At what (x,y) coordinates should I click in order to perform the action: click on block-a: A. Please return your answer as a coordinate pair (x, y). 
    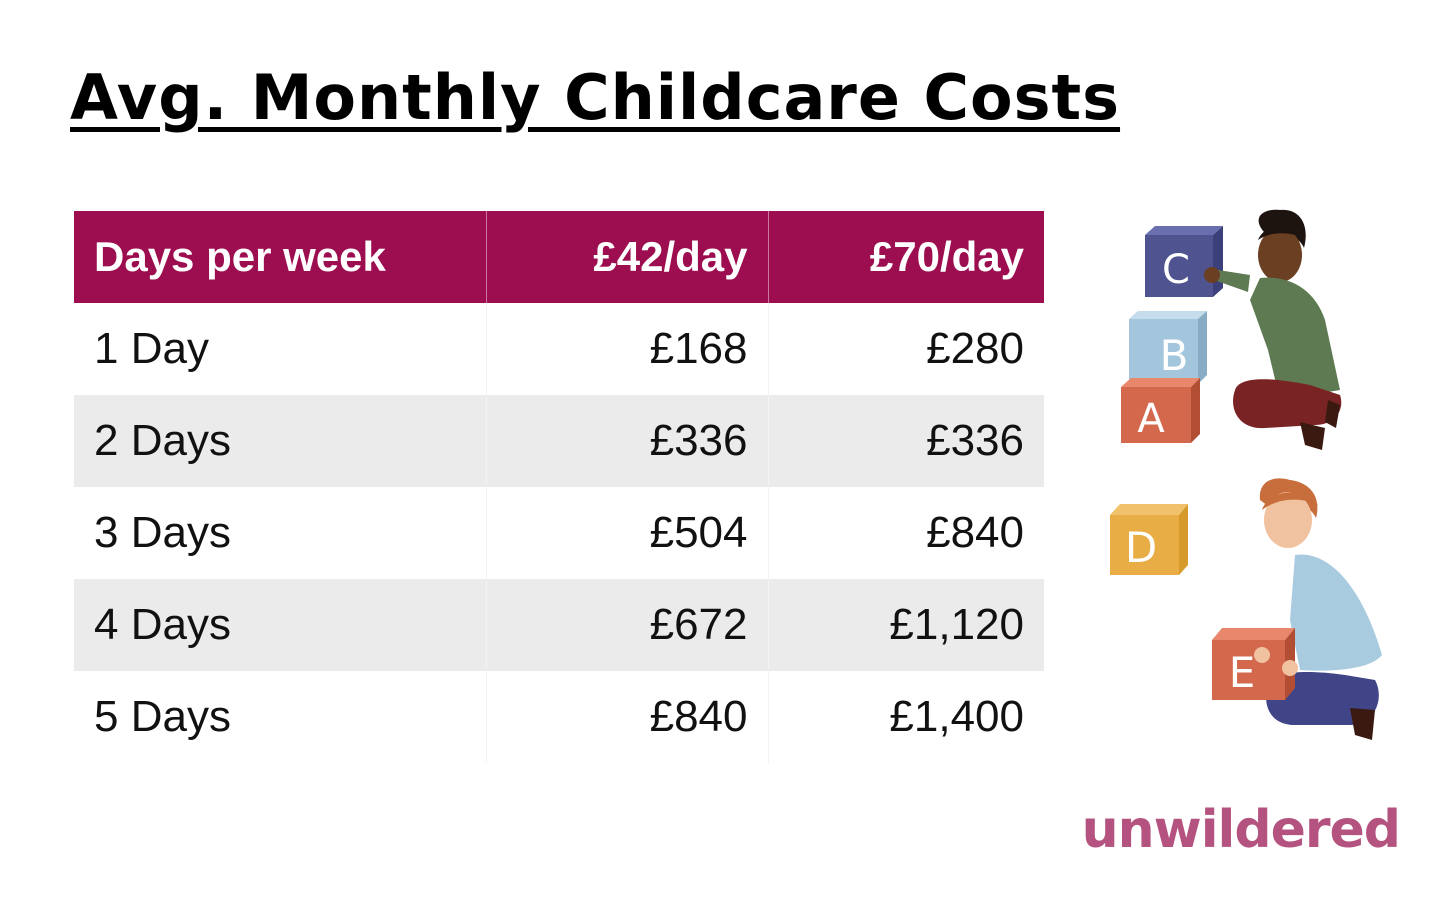
    Looking at the image, I should click on (1160, 410).